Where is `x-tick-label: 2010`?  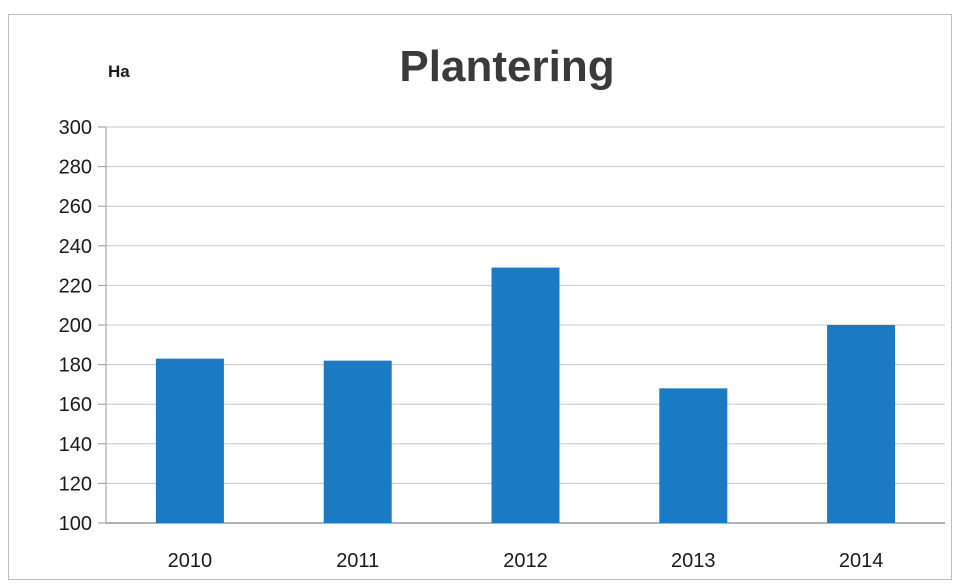 x-tick-label: 2010 is located at coordinates (190, 561).